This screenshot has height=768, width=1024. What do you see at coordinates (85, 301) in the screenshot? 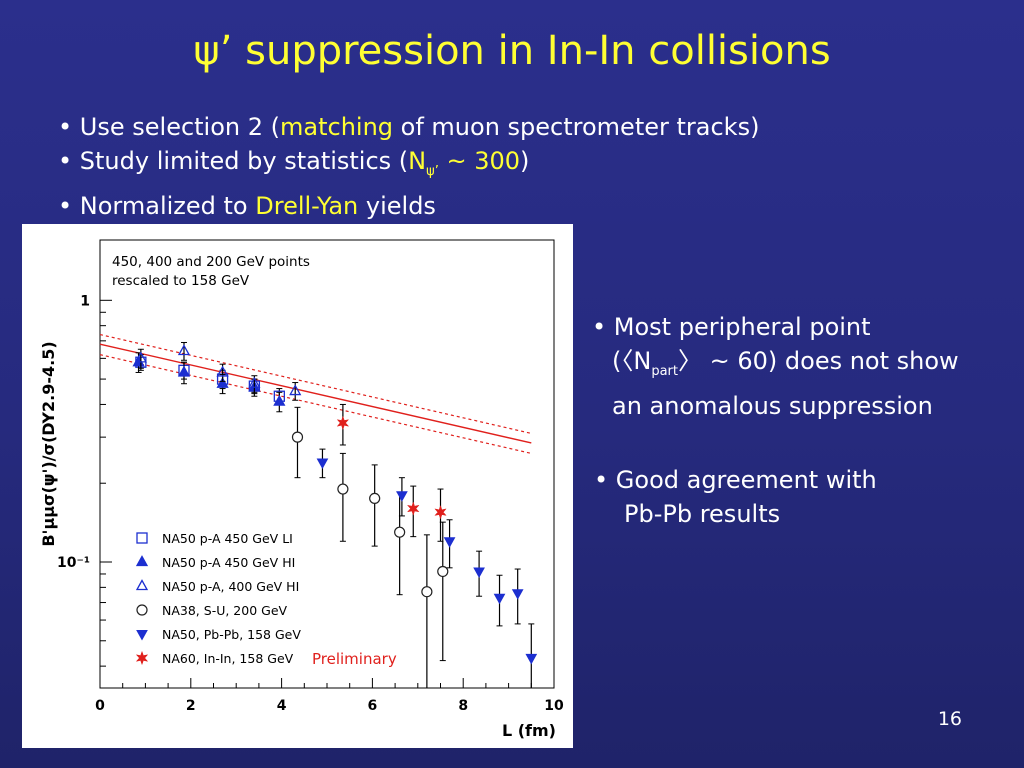
I see `y-tick-label: 1` at bounding box center [85, 301].